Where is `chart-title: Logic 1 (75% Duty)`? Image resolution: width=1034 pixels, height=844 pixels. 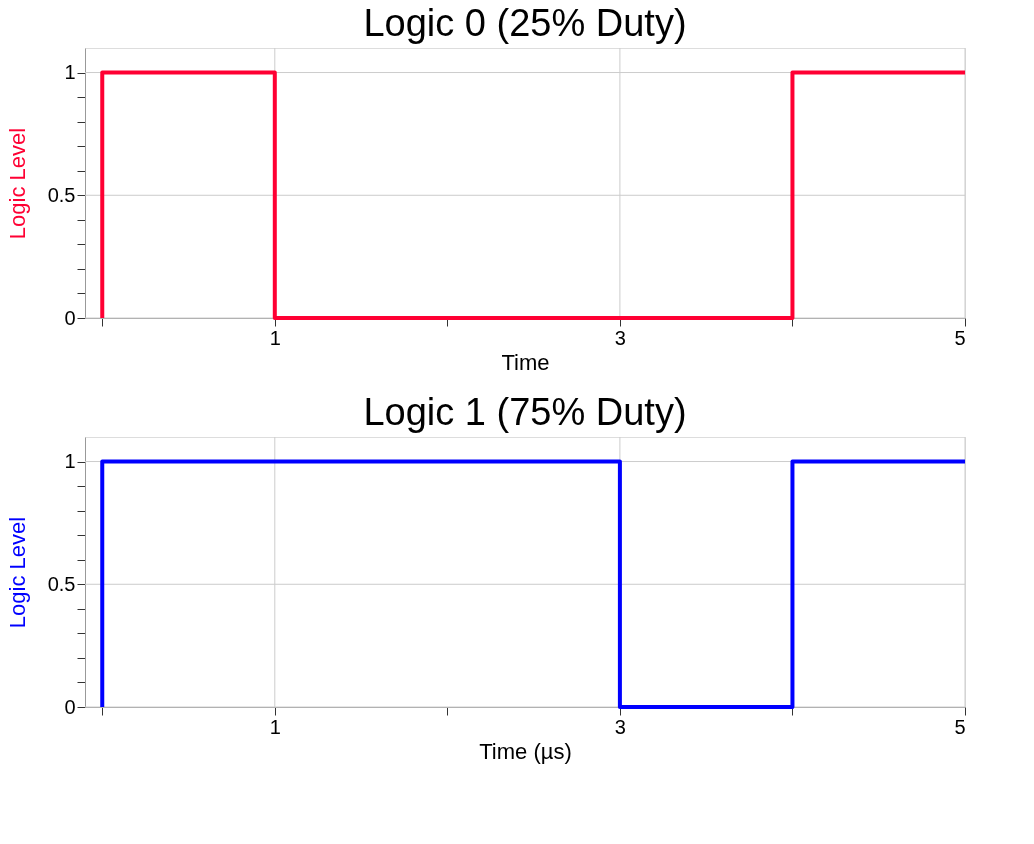 chart-title: Logic 1 (75% Duty) is located at coordinates (525, 411).